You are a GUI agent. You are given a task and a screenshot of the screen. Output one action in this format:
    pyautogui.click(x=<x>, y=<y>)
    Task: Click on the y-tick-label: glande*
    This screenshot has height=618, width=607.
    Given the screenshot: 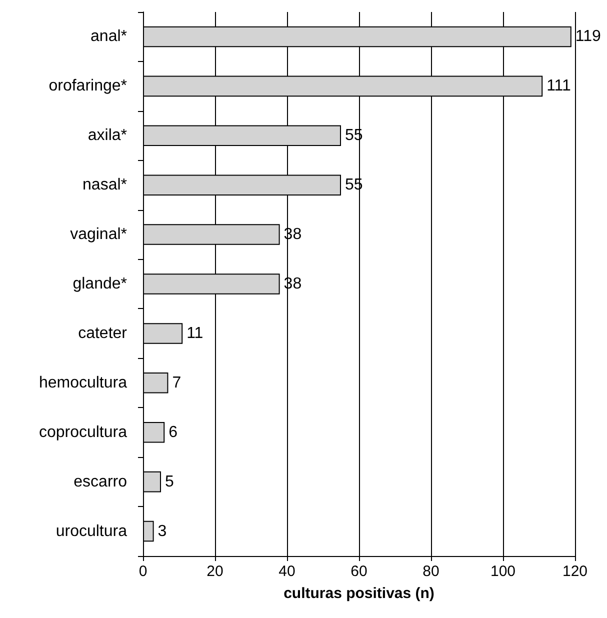 What is the action you would take?
    pyautogui.click(x=99, y=284)
    